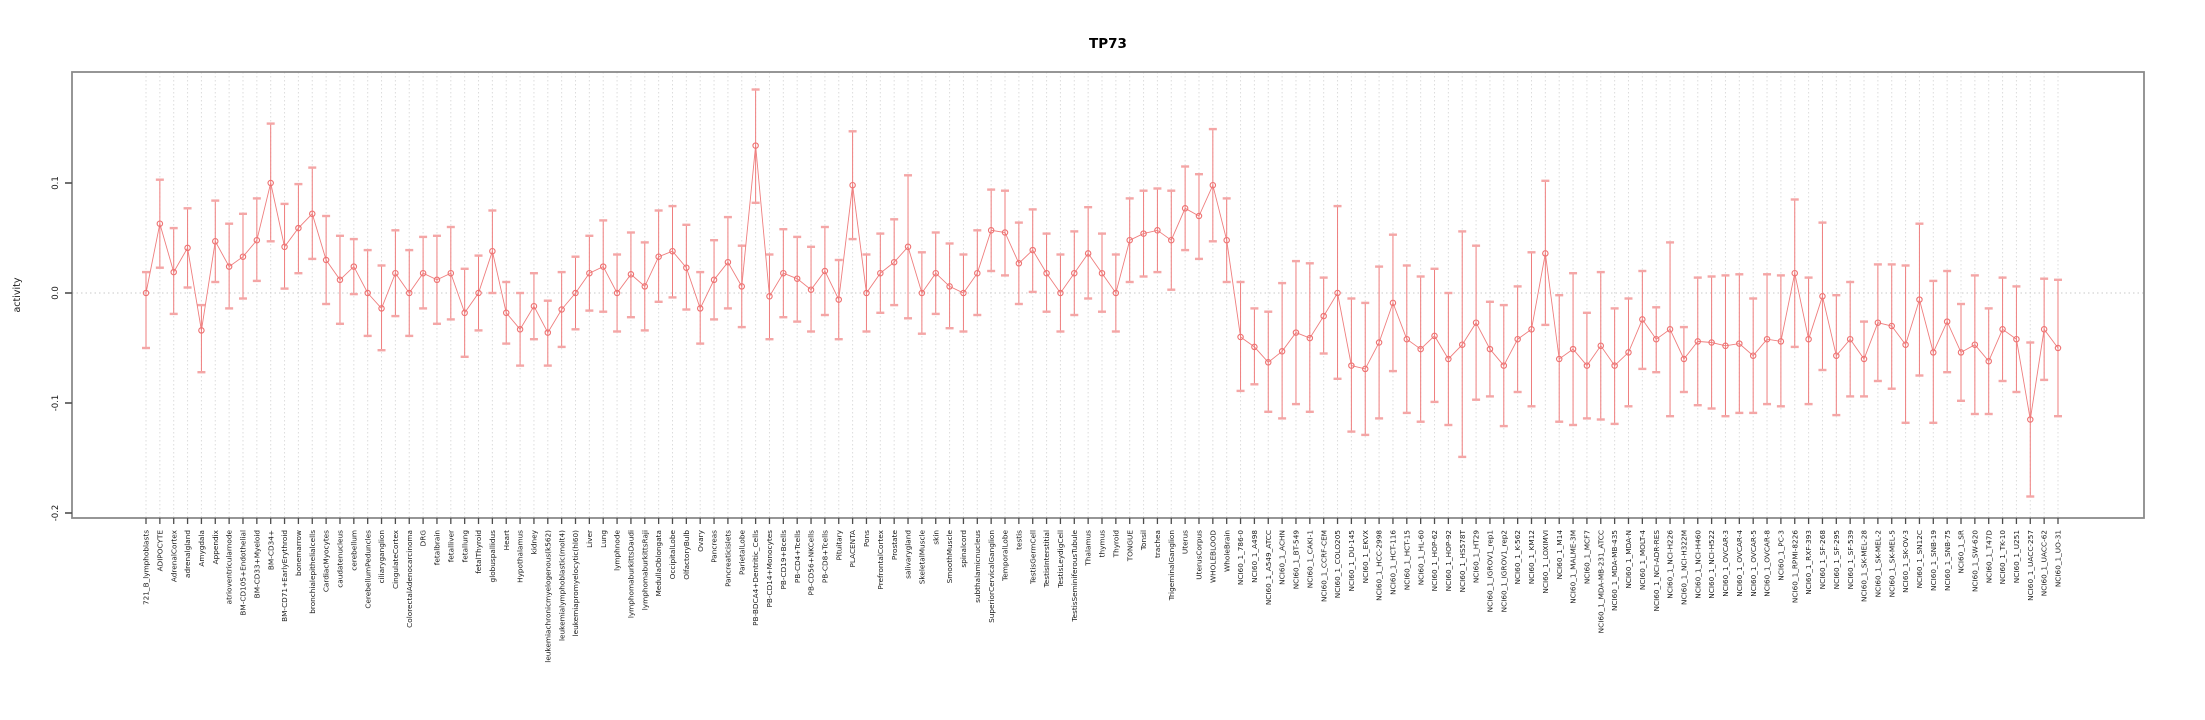  Describe the element at coordinates (1365, 556) in the screenshot. I see `x-tick-label: NCI60_1_EKVX` at that location.